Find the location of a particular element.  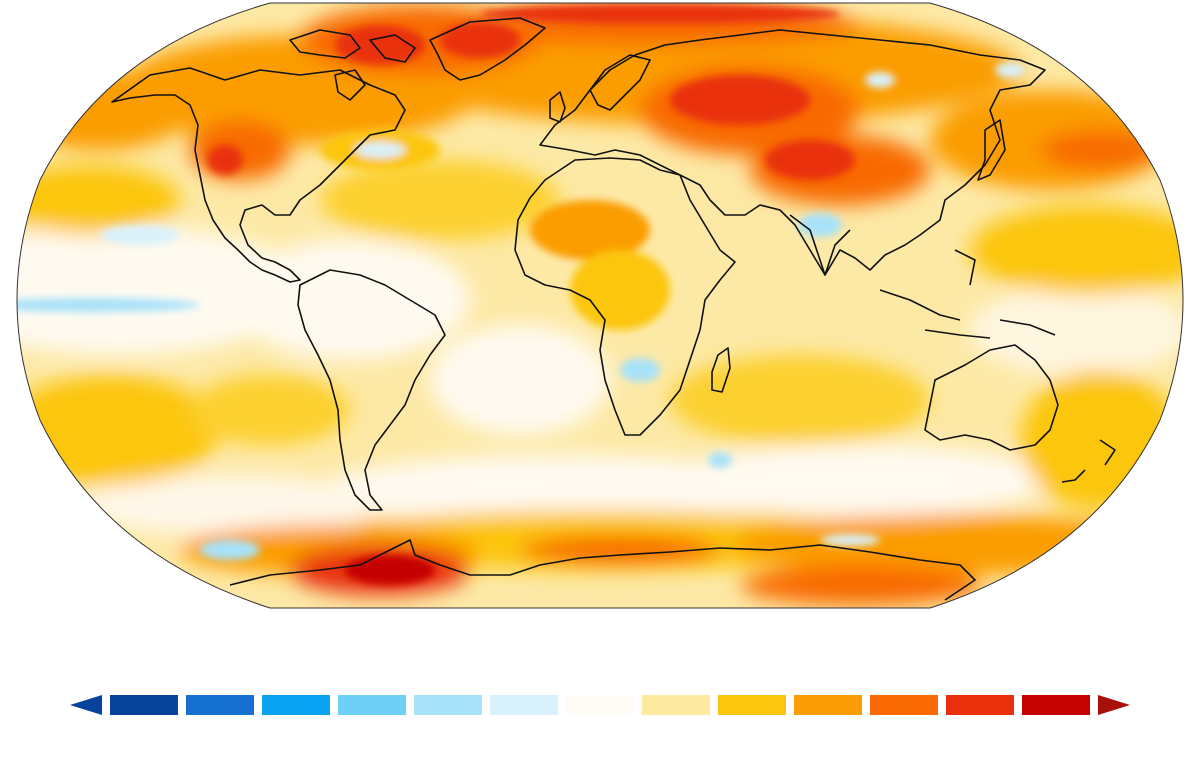

color-scale-legend is located at coordinates (600, 705).